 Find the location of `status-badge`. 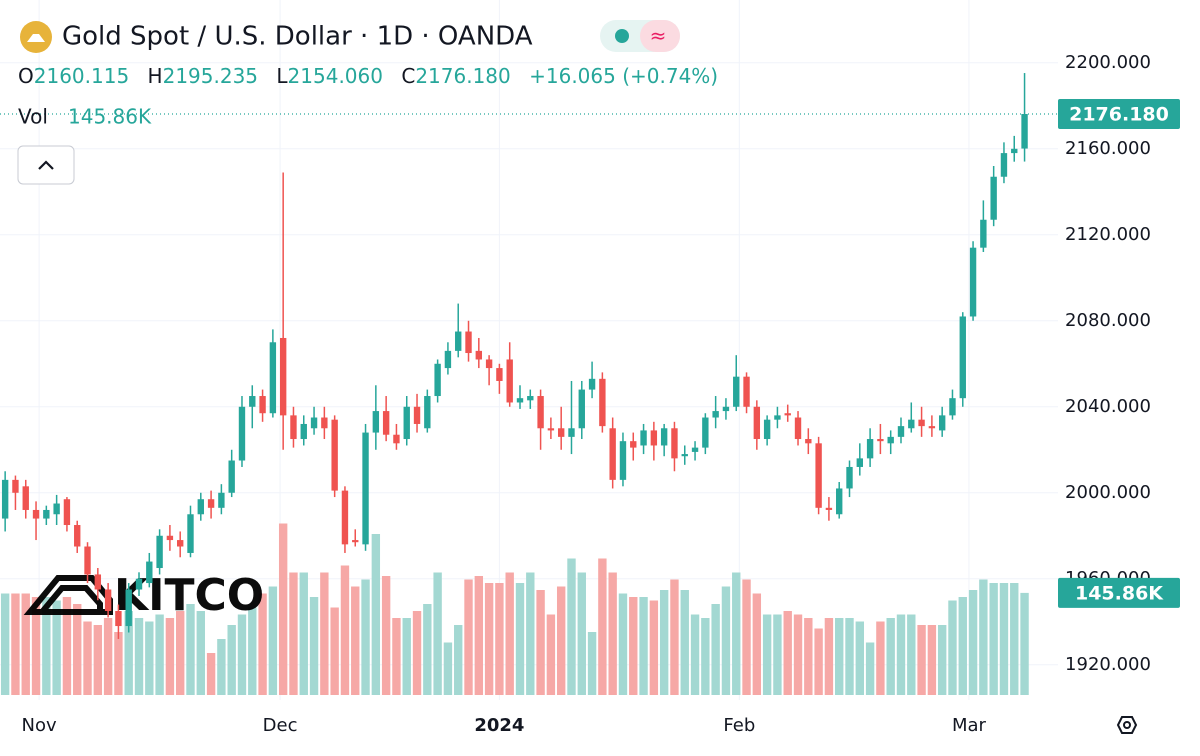

status-badge is located at coordinates (660, 36).